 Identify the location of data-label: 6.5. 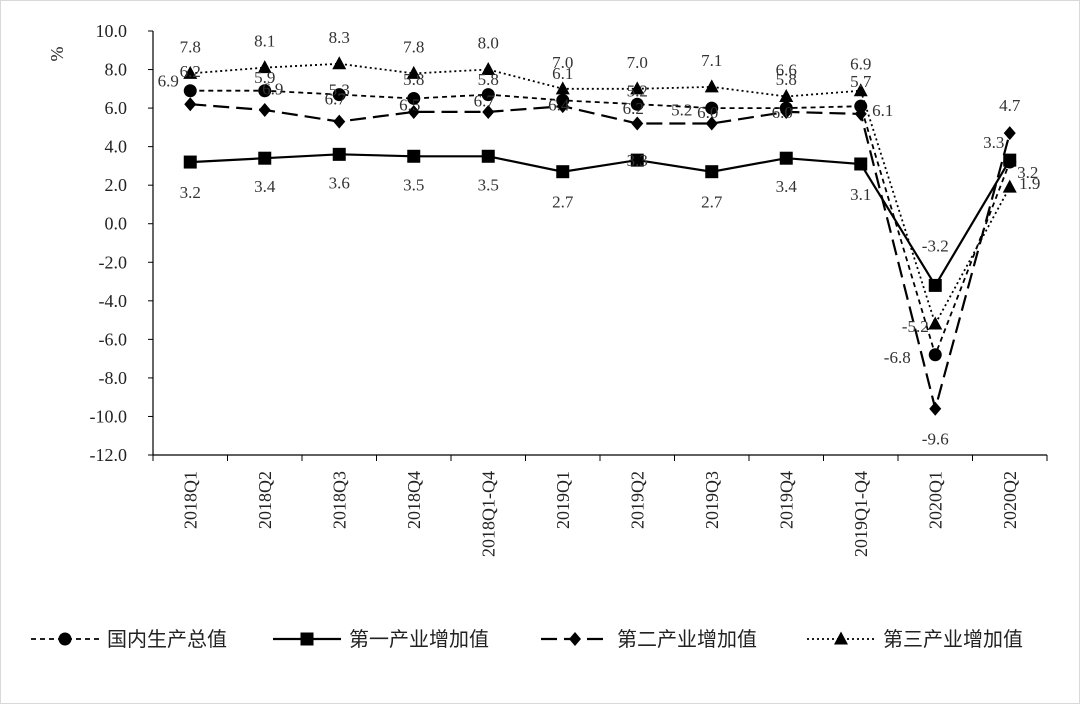
(409, 104).